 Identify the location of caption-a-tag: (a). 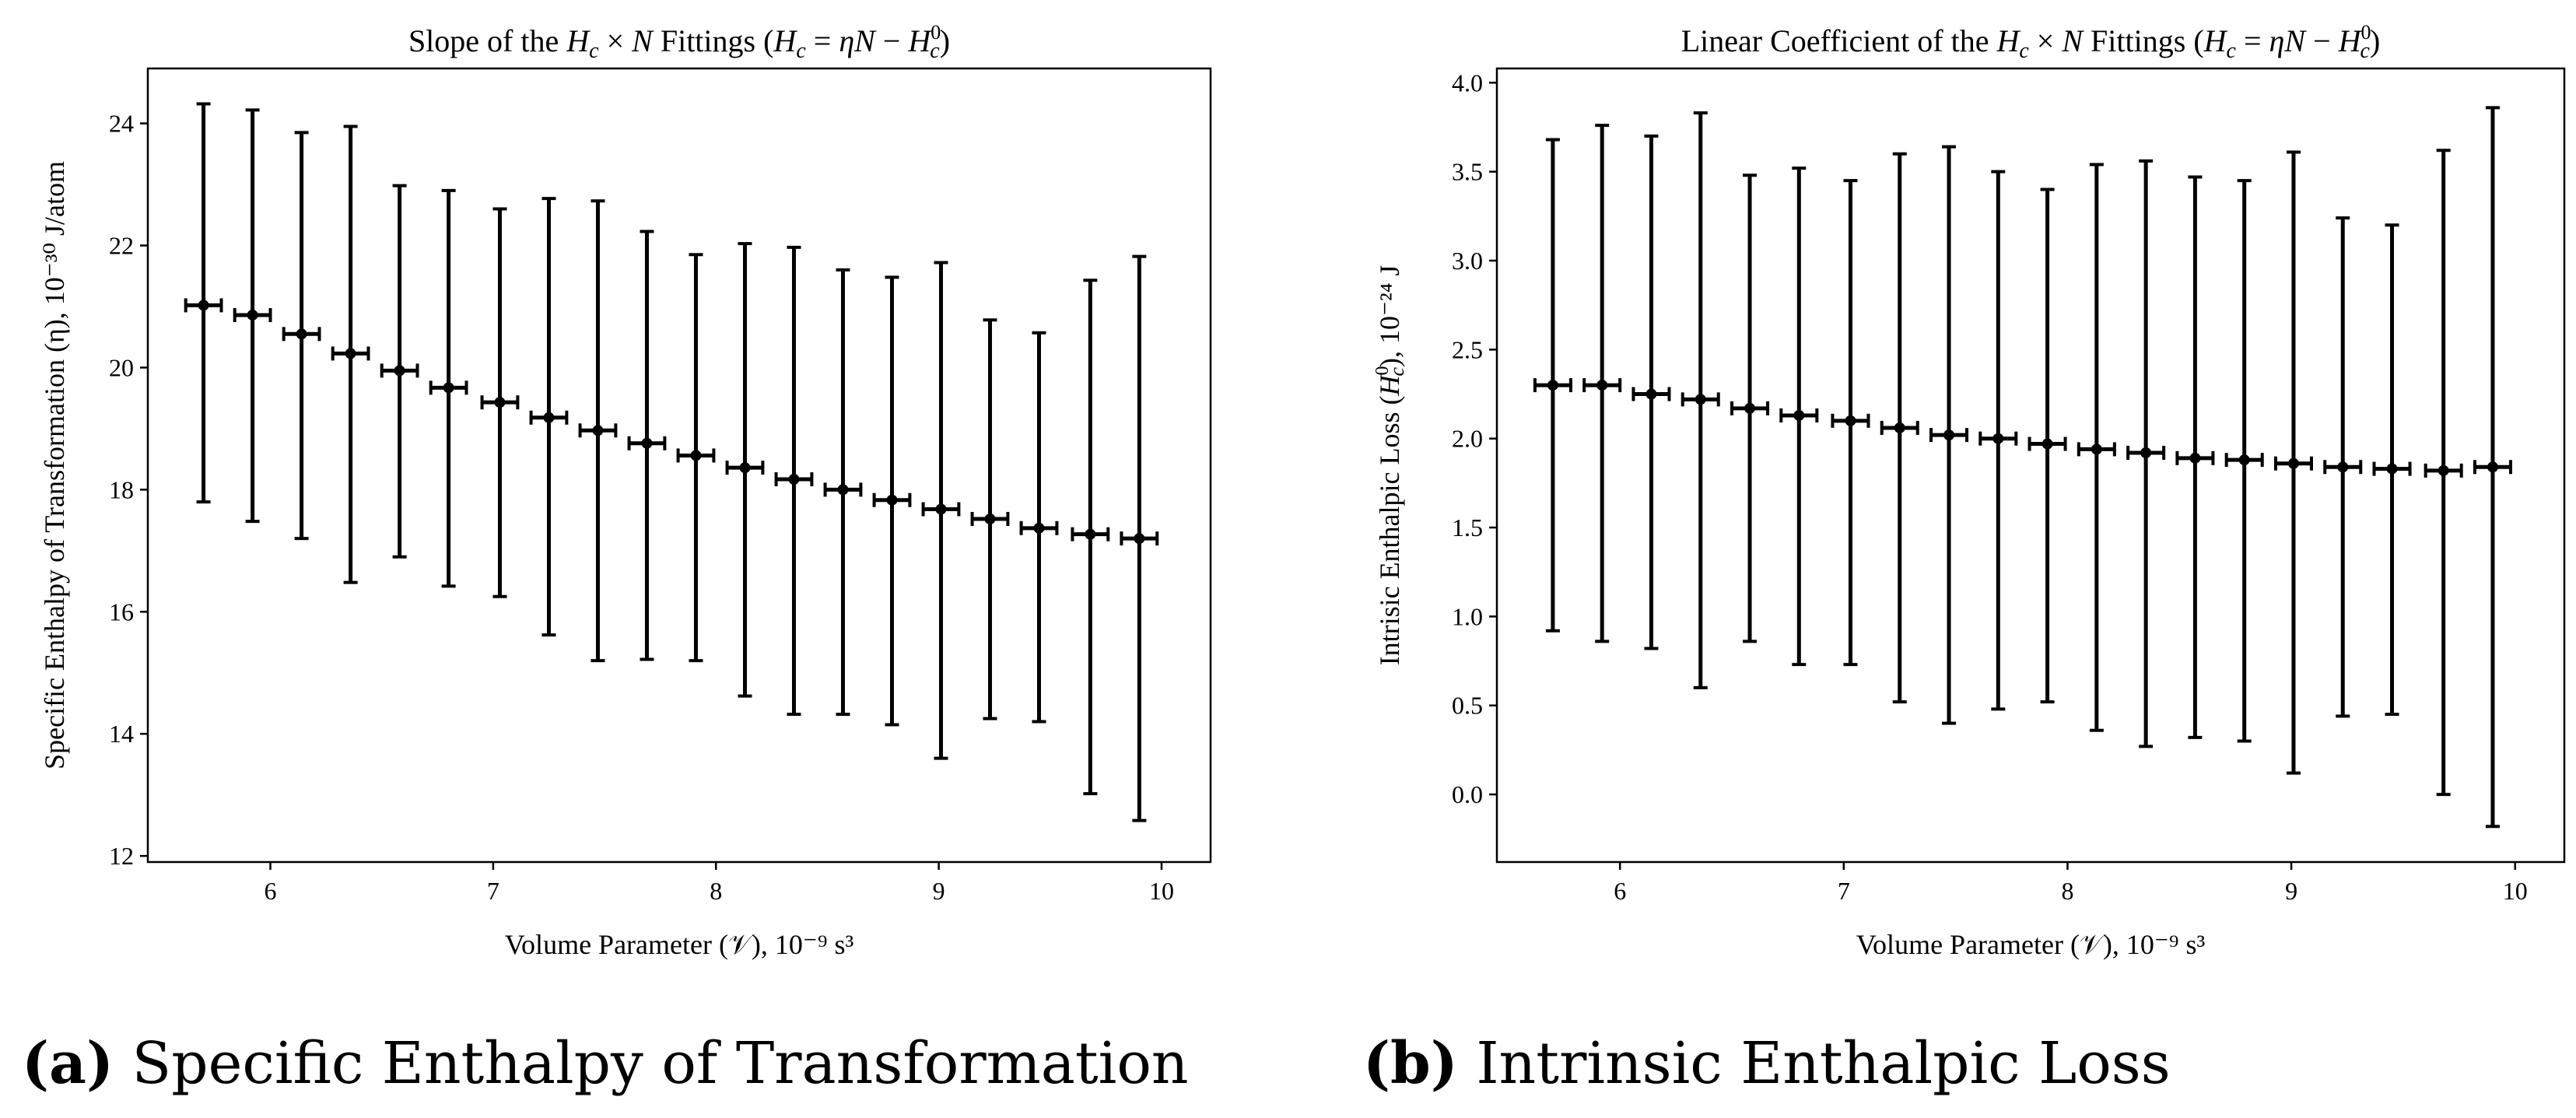
(68, 1063).